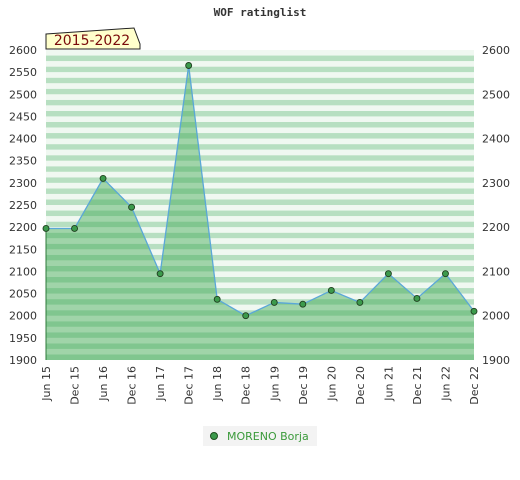 This screenshot has height=480, width=520. I want to click on y-tick-label-left: 2050, so click(23, 294).